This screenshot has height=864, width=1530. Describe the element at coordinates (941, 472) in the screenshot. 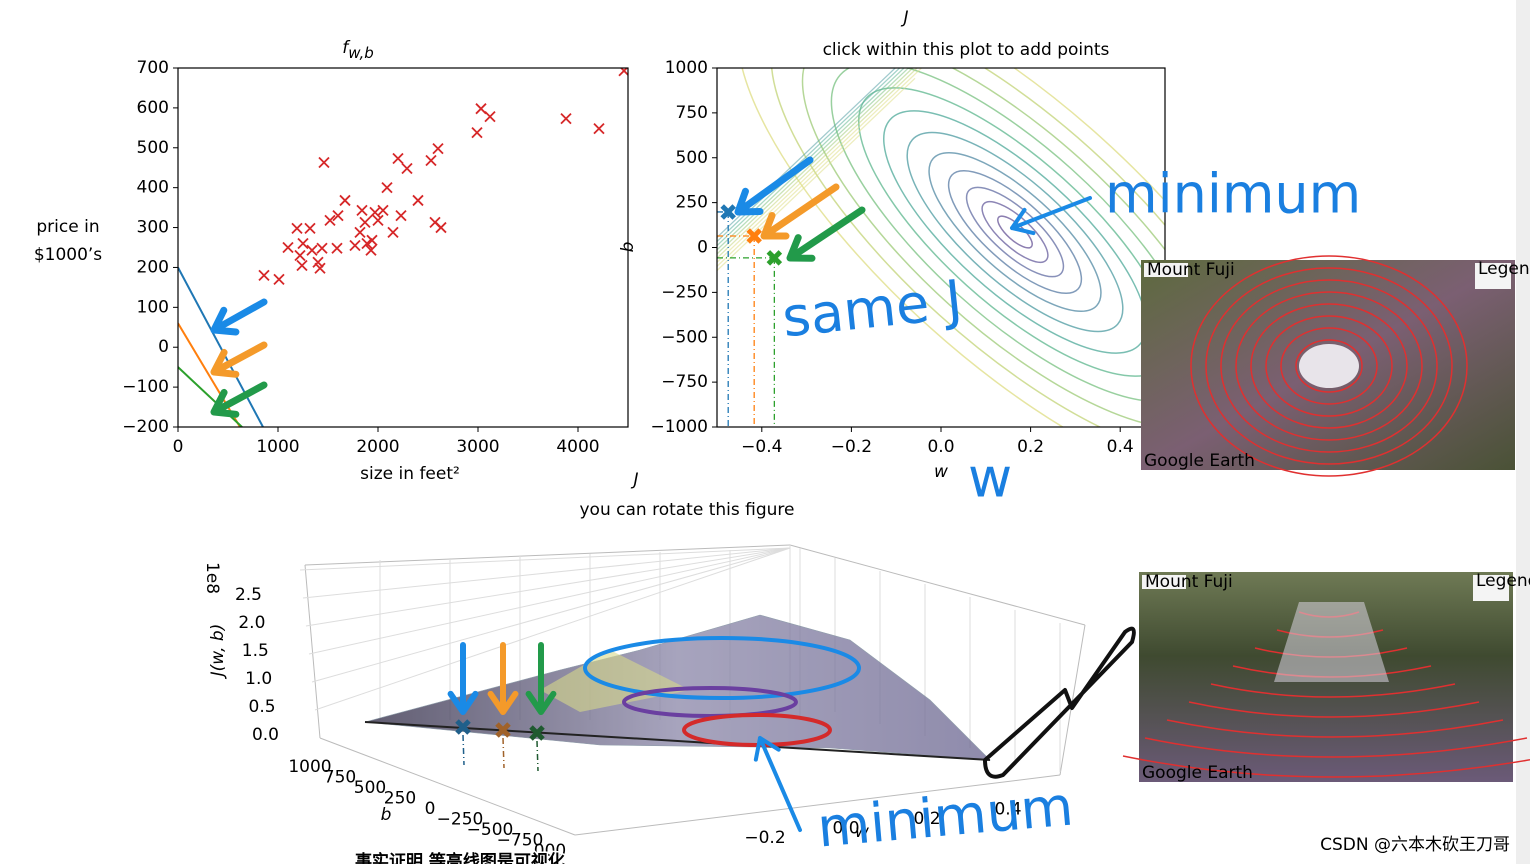

I see `x-axis-label: w` at that location.